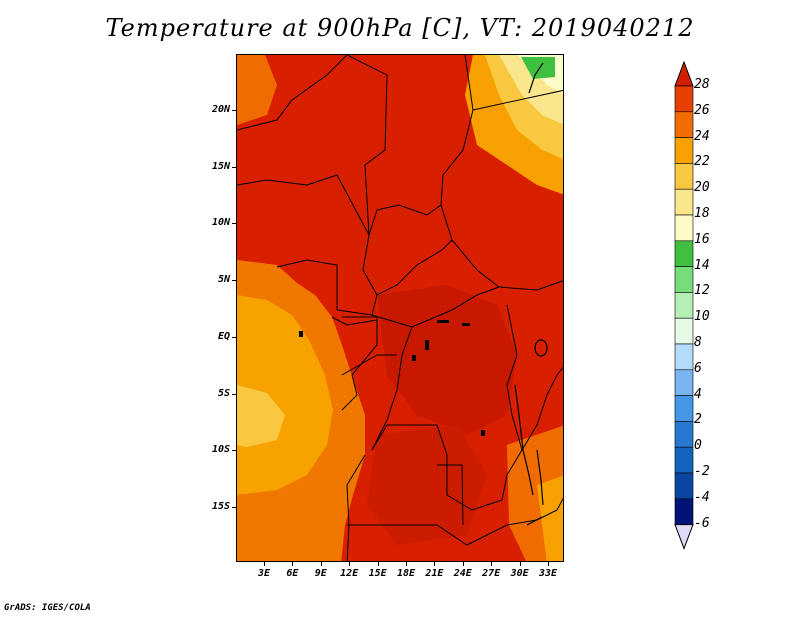  What do you see at coordinates (702, 291) in the screenshot?
I see `colorbar-label: 12` at bounding box center [702, 291].